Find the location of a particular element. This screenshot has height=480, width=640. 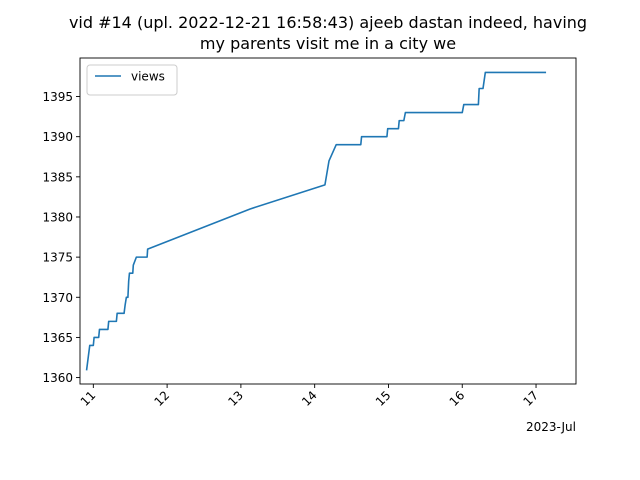

x-tick-label: 17 is located at coordinates (530, 398).